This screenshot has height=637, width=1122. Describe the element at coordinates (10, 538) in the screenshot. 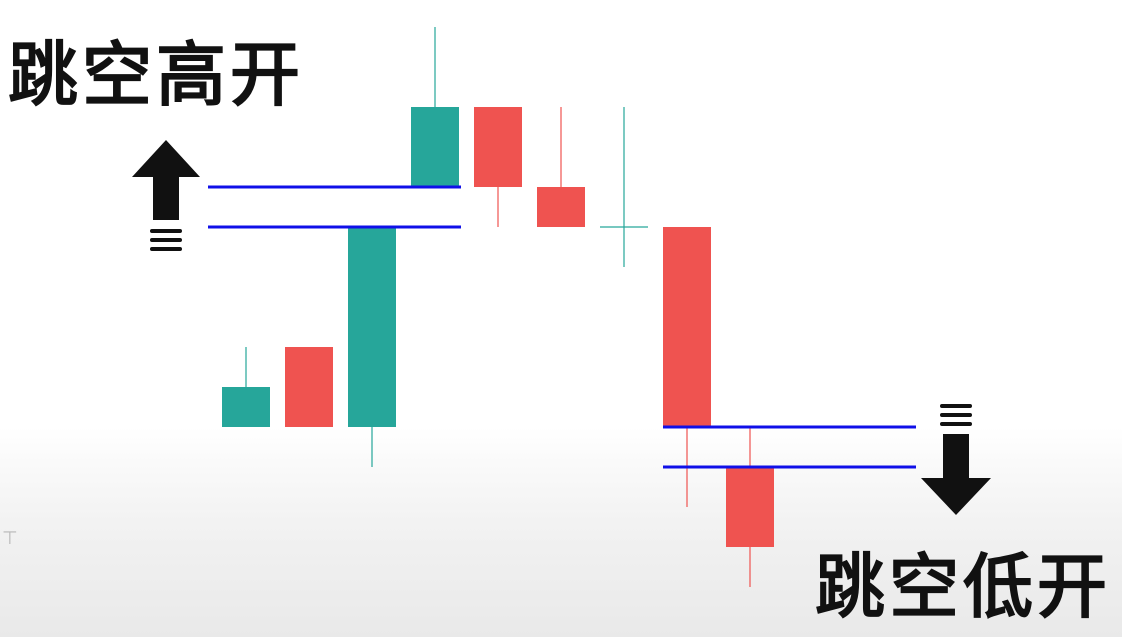

I see `chart-corner-mark: ⊤` at that location.